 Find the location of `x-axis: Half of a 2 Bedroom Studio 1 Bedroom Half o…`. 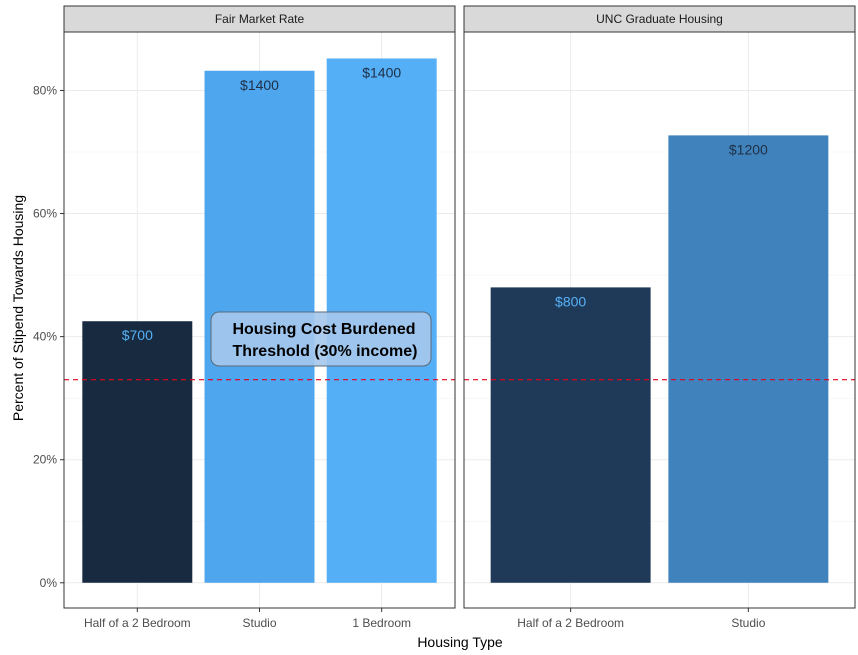

x-axis: Half of a 2 Bedroom Studio 1 Bedroom Half o… is located at coordinates (425, 619).